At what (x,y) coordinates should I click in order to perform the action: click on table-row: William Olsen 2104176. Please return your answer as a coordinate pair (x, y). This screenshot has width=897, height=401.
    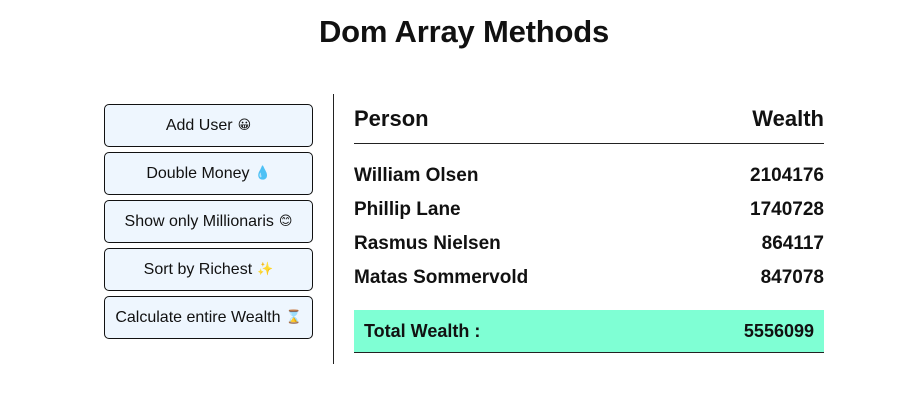
    Looking at the image, I should click on (589, 180).